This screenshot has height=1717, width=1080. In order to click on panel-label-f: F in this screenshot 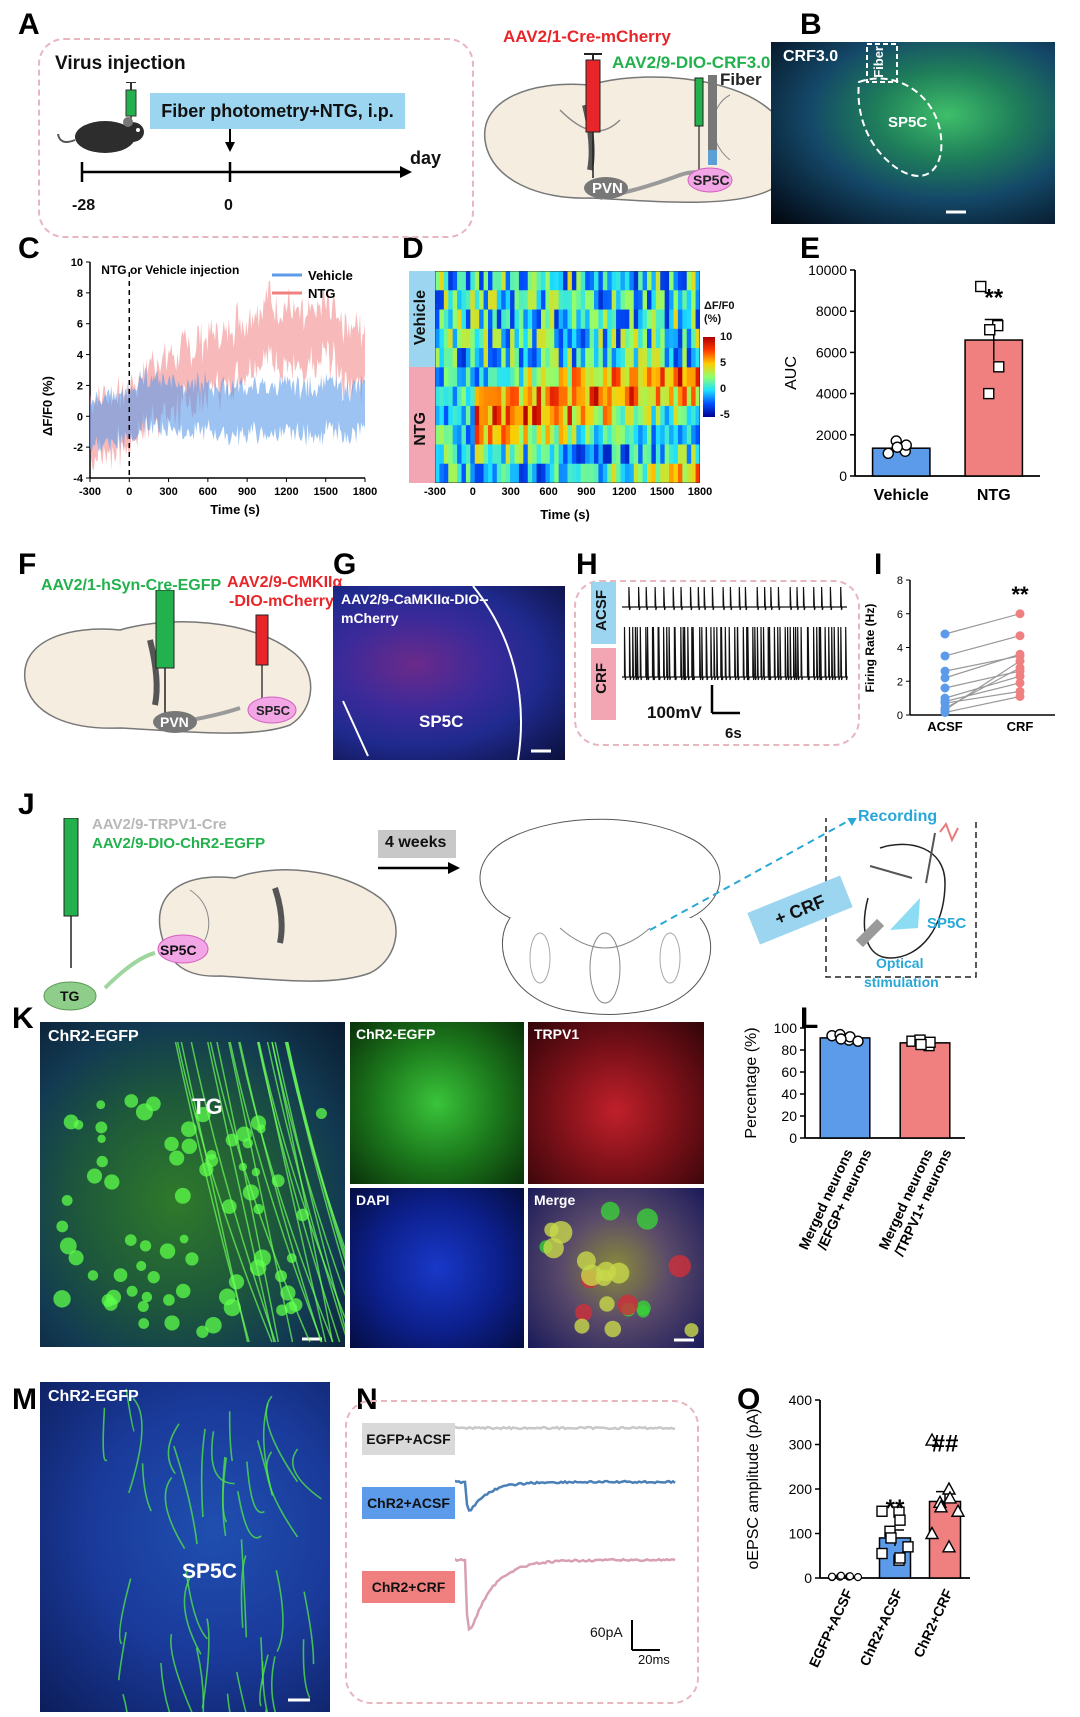, I will do `click(27, 564)`.